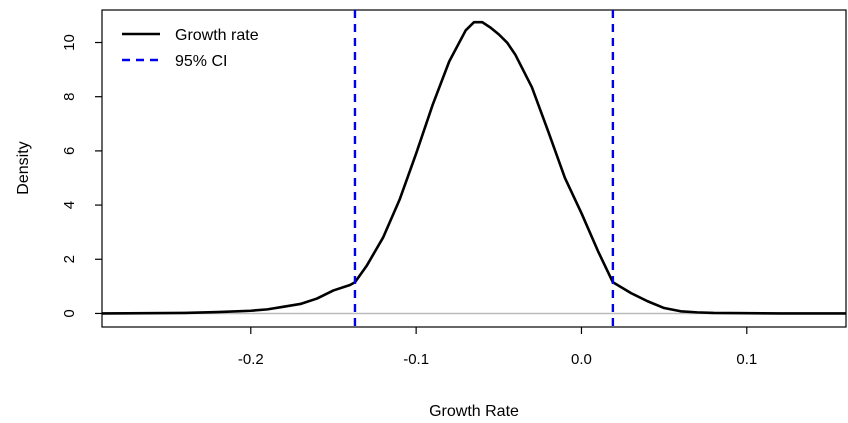 This screenshot has width=848, height=423. I want to click on legend-label-ci: 95% CI, so click(201, 61).